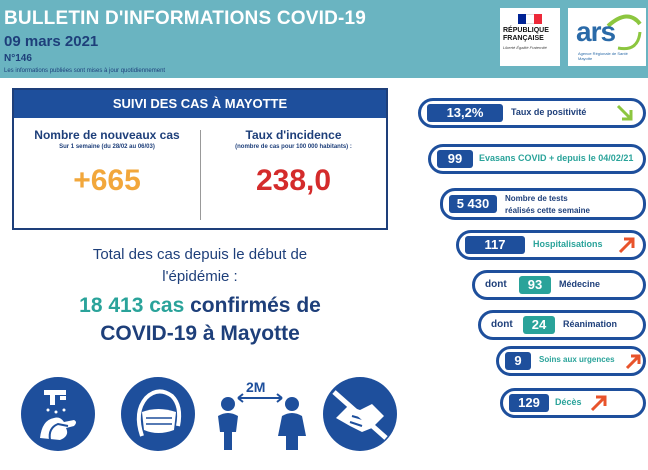 The width and height of the screenshot is (648, 470). Describe the element at coordinates (568, 244) in the screenshot. I see `hospitalisations-label: Hospitalisations` at that location.